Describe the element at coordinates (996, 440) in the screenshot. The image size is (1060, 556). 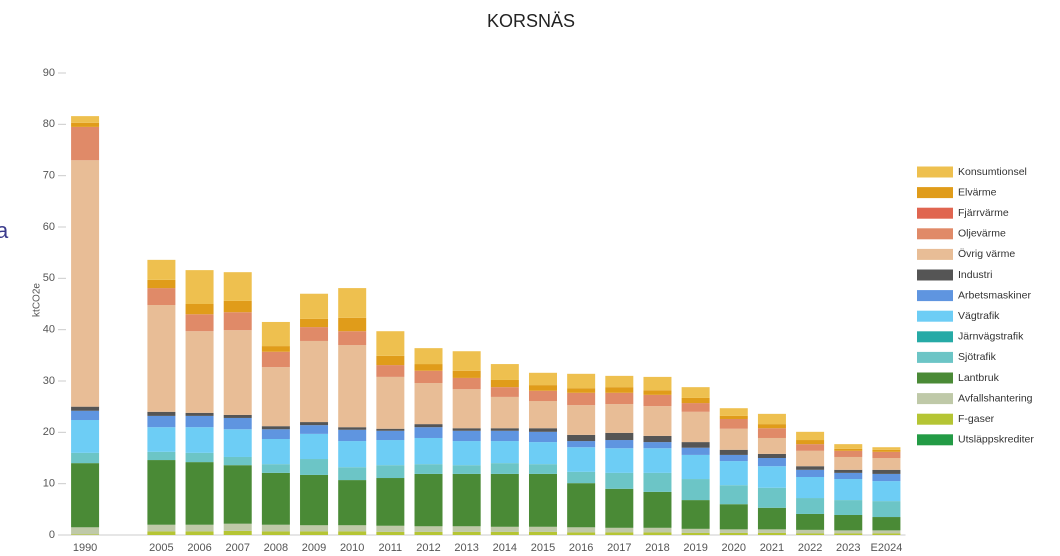
I see `legend-label: Utsläppskrediter` at that location.